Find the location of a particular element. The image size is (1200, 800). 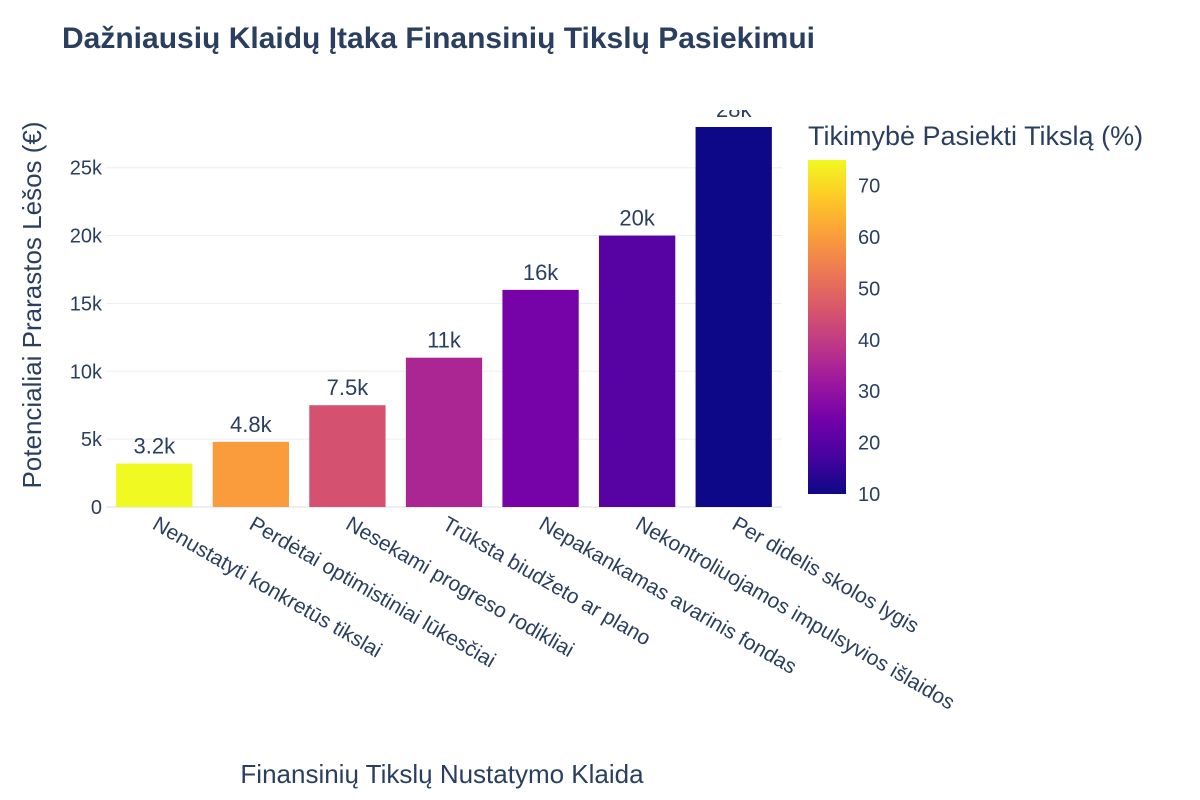

colorbar-tick-label: 70 is located at coordinates (869, 187).